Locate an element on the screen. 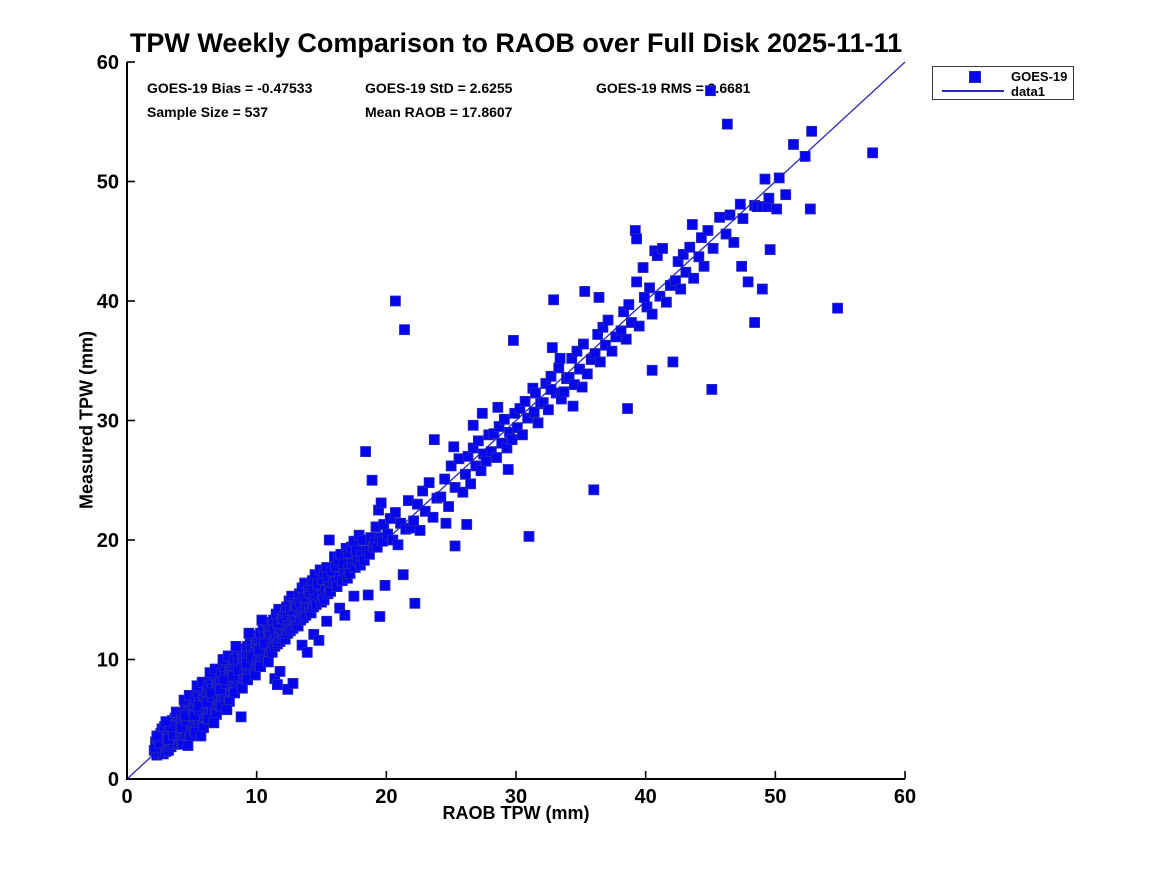 This screenshot has height=875, width=1167. y-tick-label: 50 is located at coordinates (108, 183).